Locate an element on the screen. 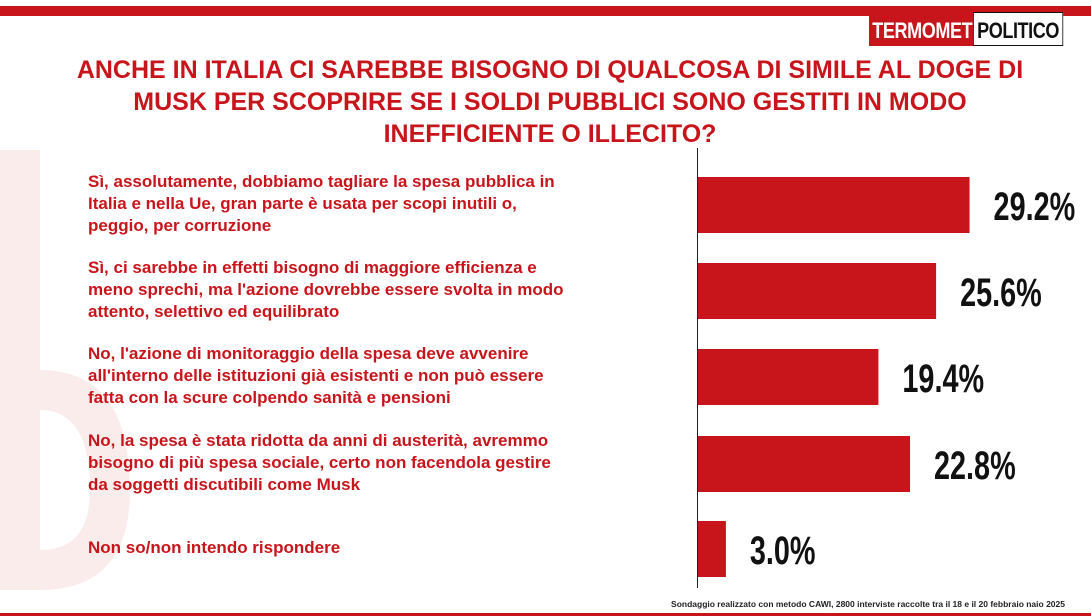 The height and width of the screenshot is (616, 1091). bottom-accent-bar is located at coordinates (545, 614).